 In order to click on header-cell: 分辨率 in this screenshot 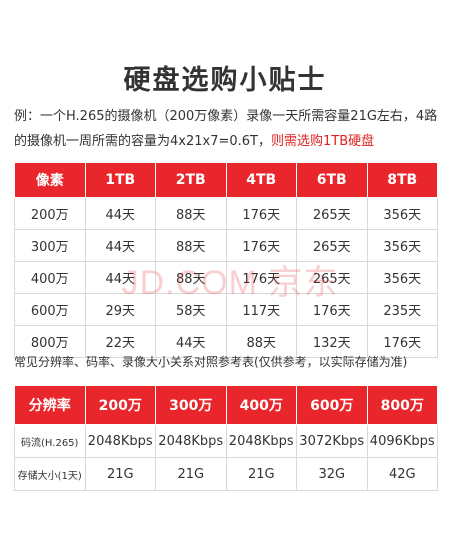, I will do `click(50, 405)`.